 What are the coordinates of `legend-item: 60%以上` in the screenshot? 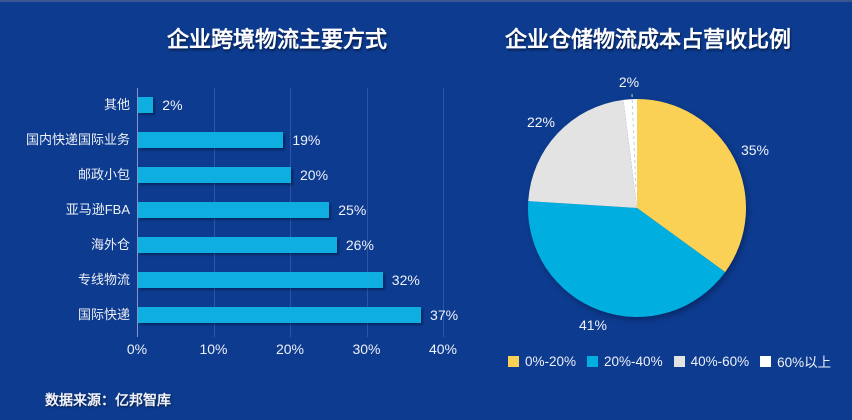 It's located at (795, 361).